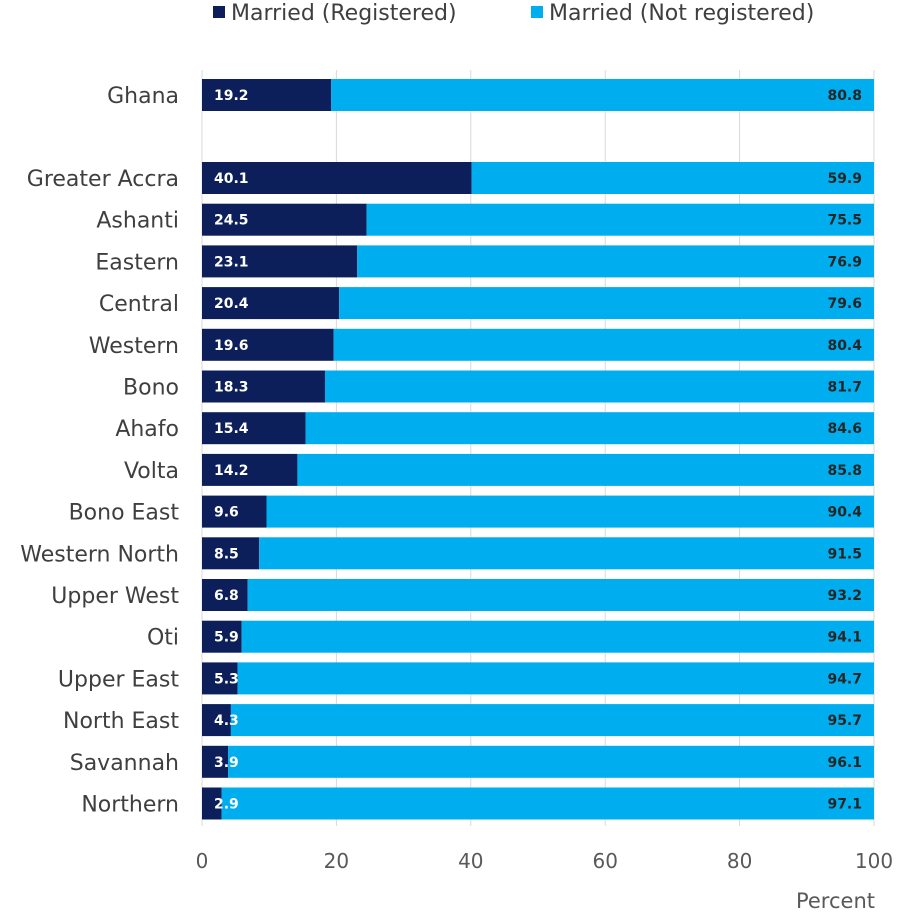 Image resolution: width=910 pixels, height=922 pixels. What do you see at coordinates (844, 262) in the screenshot?
I see `data-label-not-registered-eastern: 76.9` at bounding box center [844, 262].